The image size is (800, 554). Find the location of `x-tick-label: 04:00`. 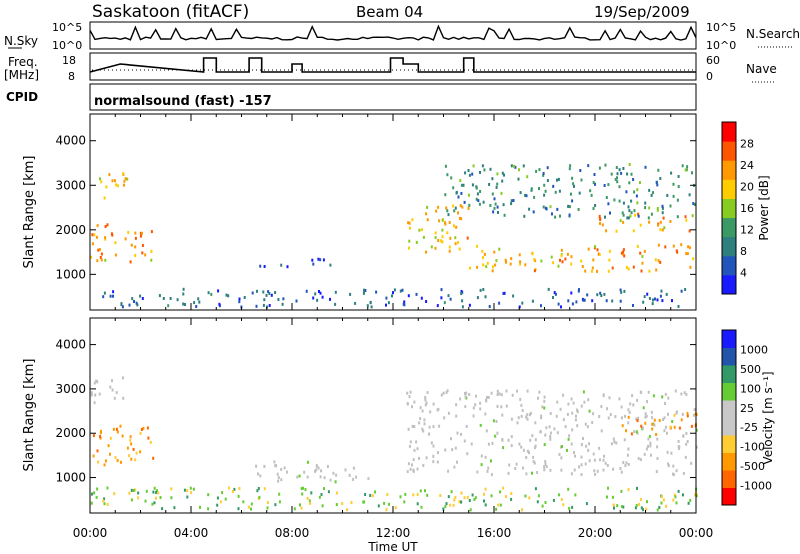

x-tick-label: 04:00 is located at coordinates (191, 533).